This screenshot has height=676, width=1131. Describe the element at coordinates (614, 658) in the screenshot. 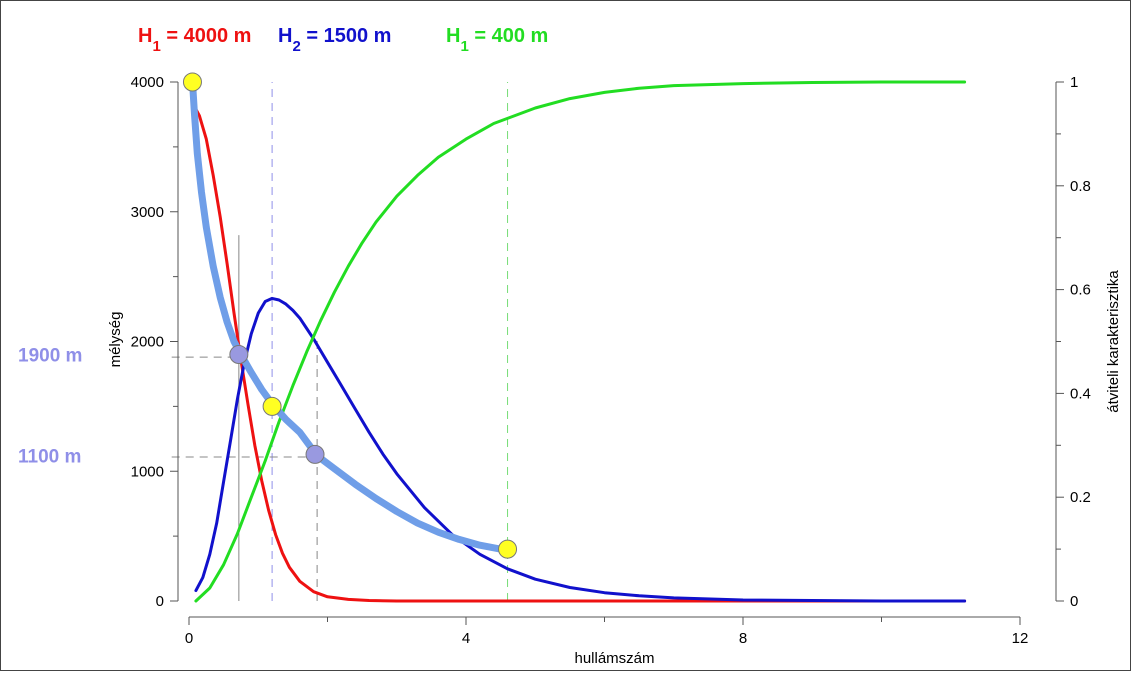

I see `x-axis-label: hullámszám` at that location.